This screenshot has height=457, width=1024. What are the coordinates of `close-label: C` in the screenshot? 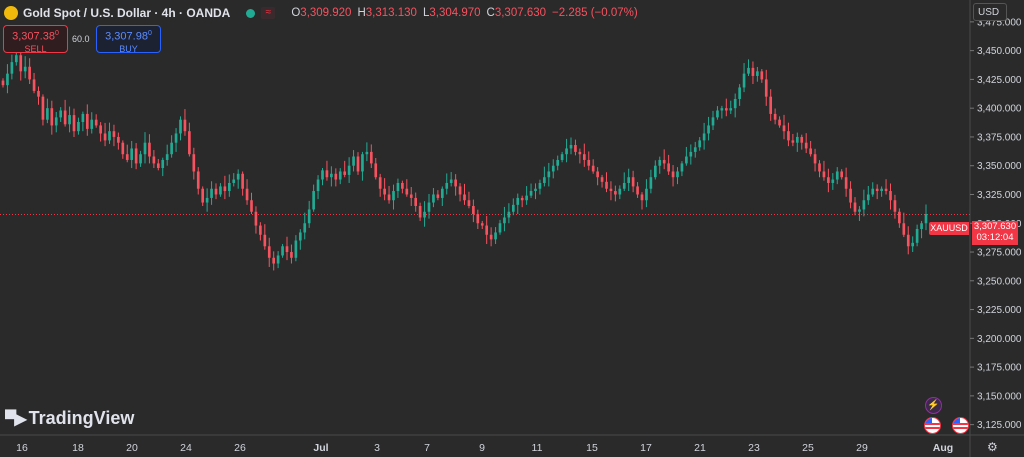 It's located at (490, 13).